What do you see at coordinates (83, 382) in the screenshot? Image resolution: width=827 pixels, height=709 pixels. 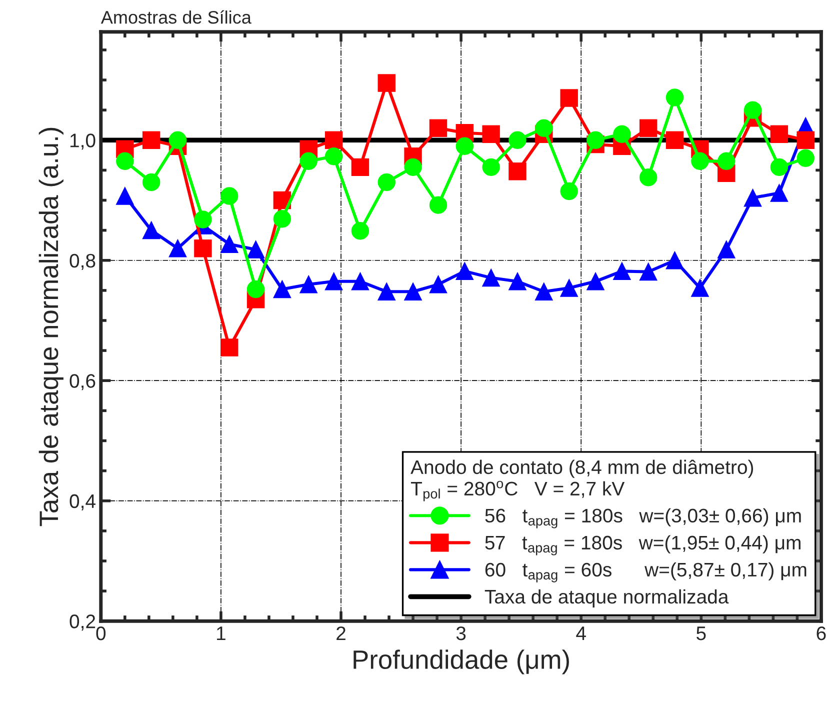 I see `y-tick-label: 0,6` at bounding box center [83, 382].